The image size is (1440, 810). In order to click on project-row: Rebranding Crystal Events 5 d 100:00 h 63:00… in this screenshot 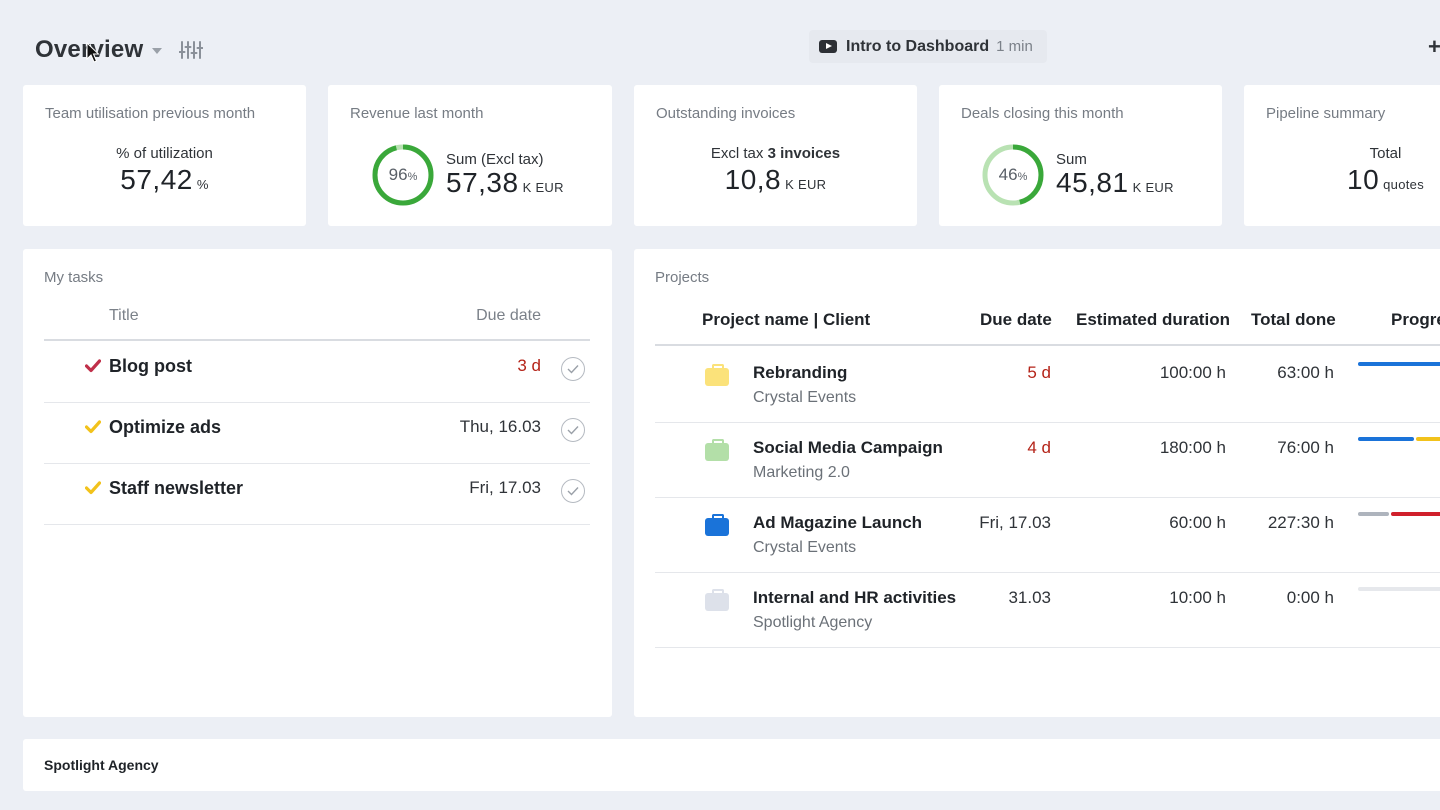, I will do `click(1047, 385)`.